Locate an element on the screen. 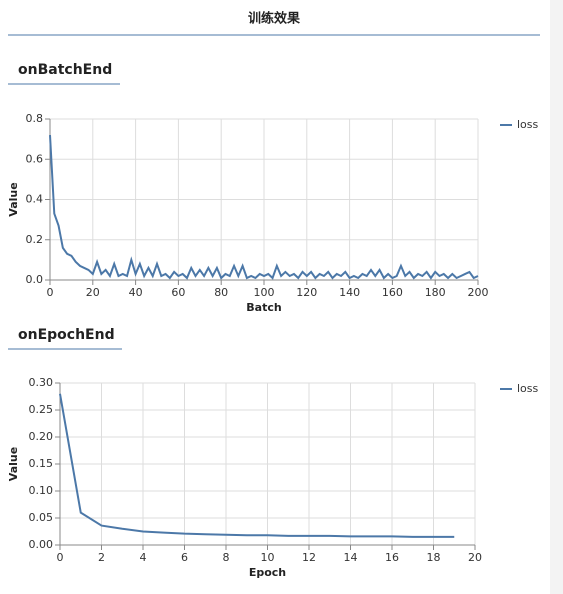 Image resolution: width=563 pixels, height=594 pixels. x-tick-label: 2 is located at coordinates (101, 557).